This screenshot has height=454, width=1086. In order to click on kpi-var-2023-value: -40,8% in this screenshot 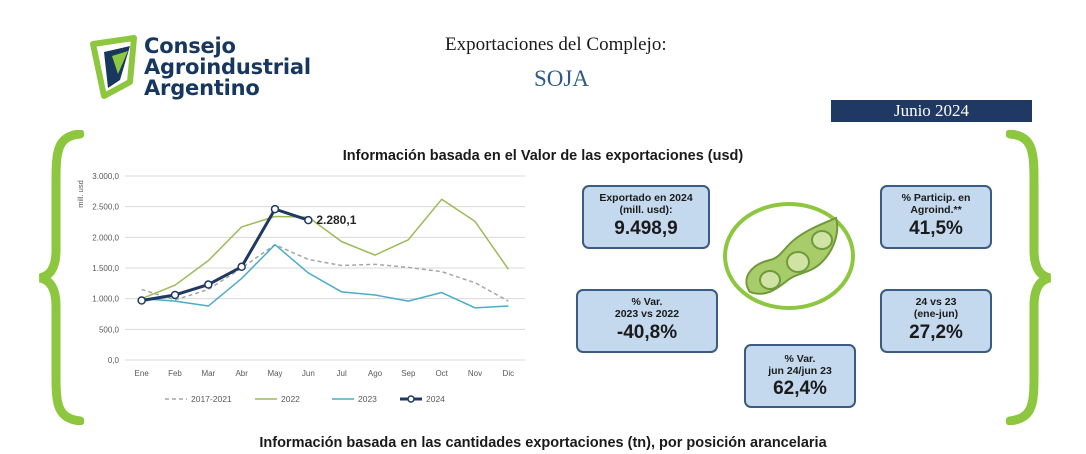, I will do `click(647, 332)`.